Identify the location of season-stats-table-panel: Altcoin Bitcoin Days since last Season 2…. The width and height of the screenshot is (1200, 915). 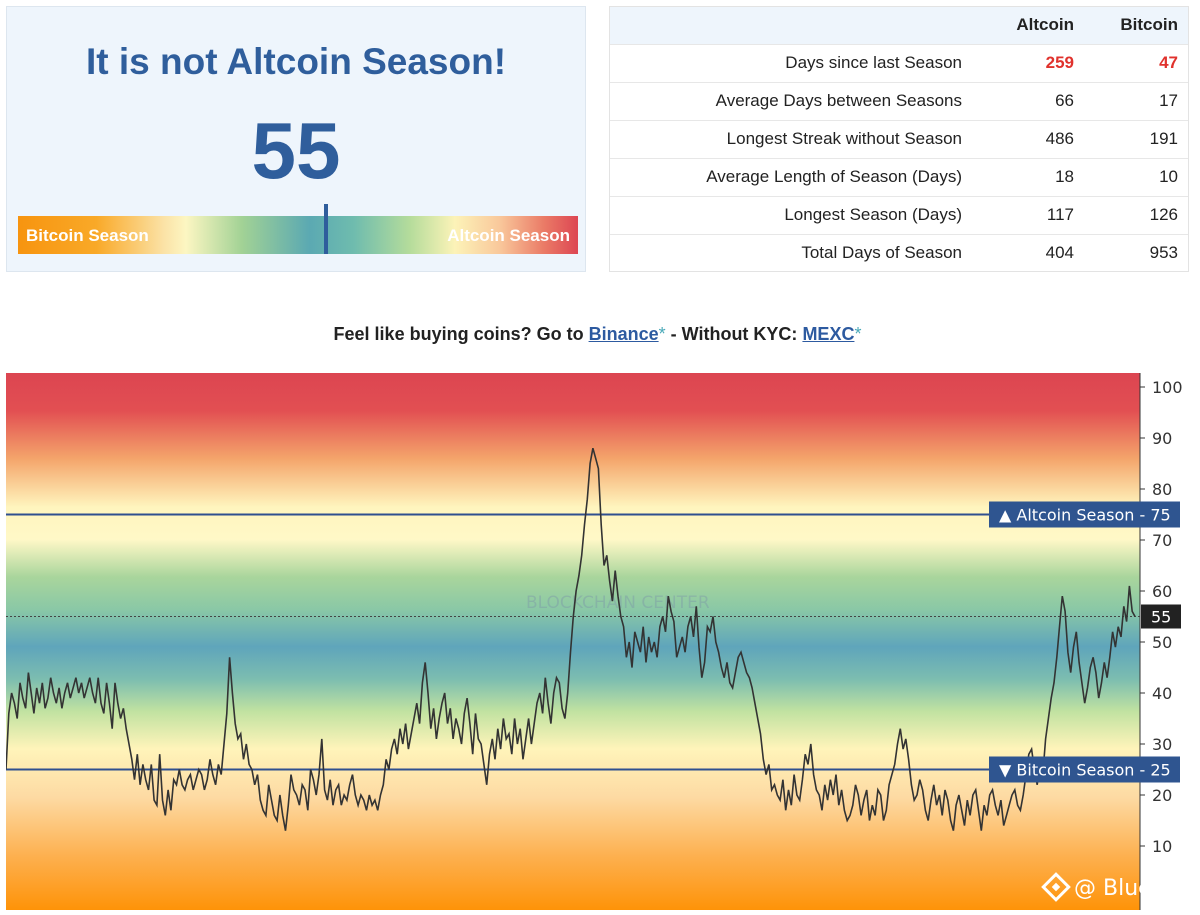
(899, 139).